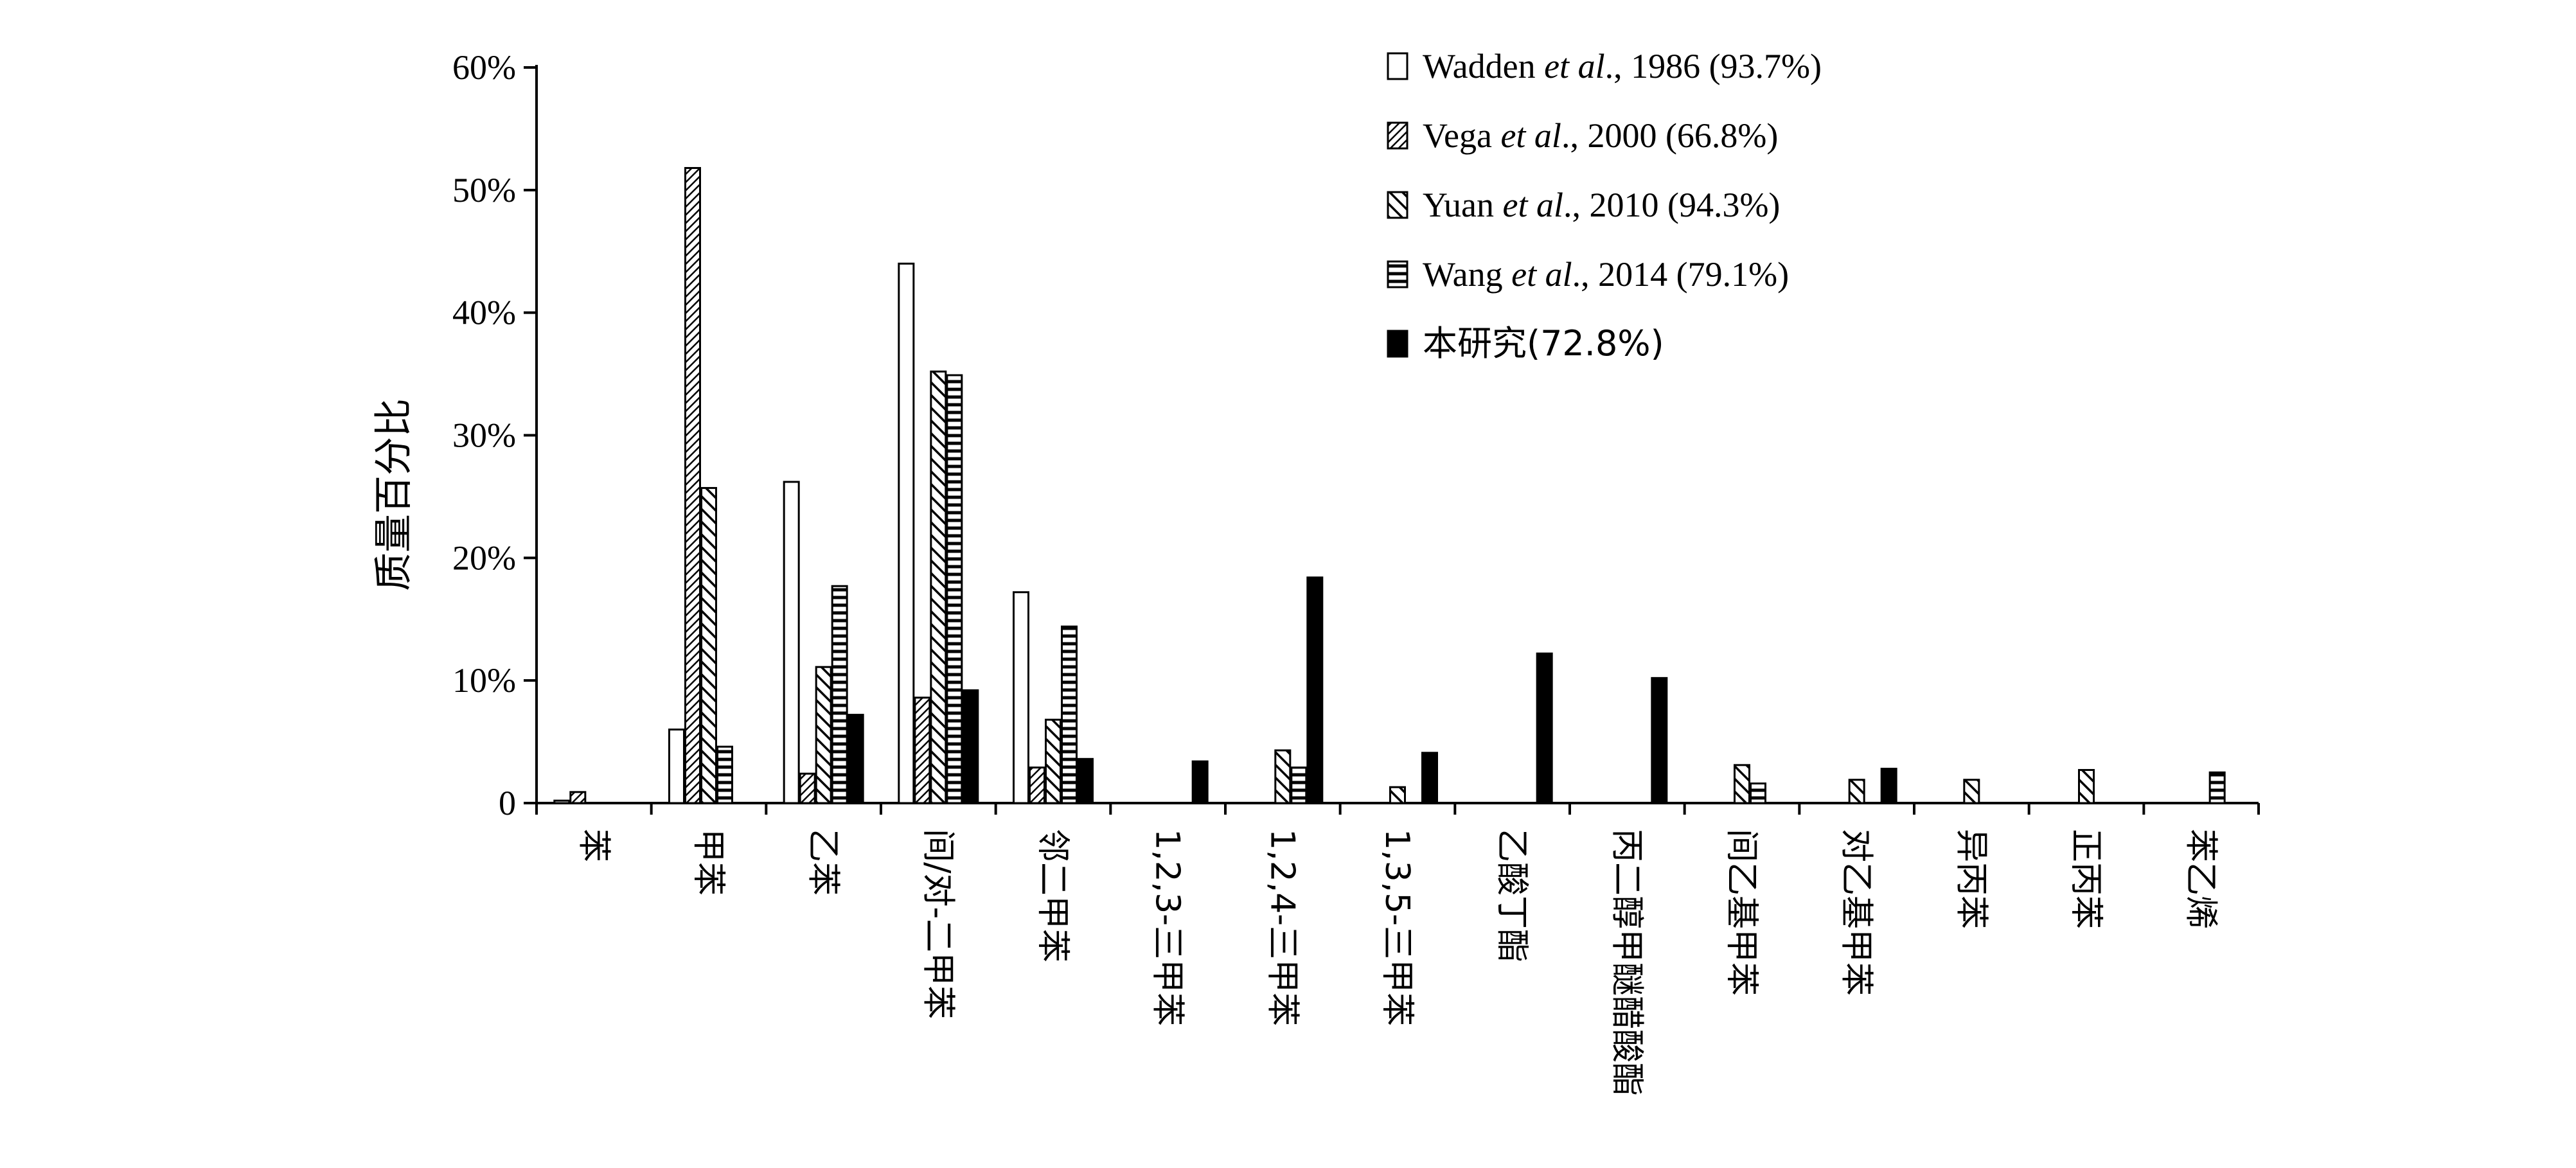 The image size is (2576, 1168). Describe the element at coordinates (724, 775) in the screenshot. I see `bar-4-2: 4.6` at that location.